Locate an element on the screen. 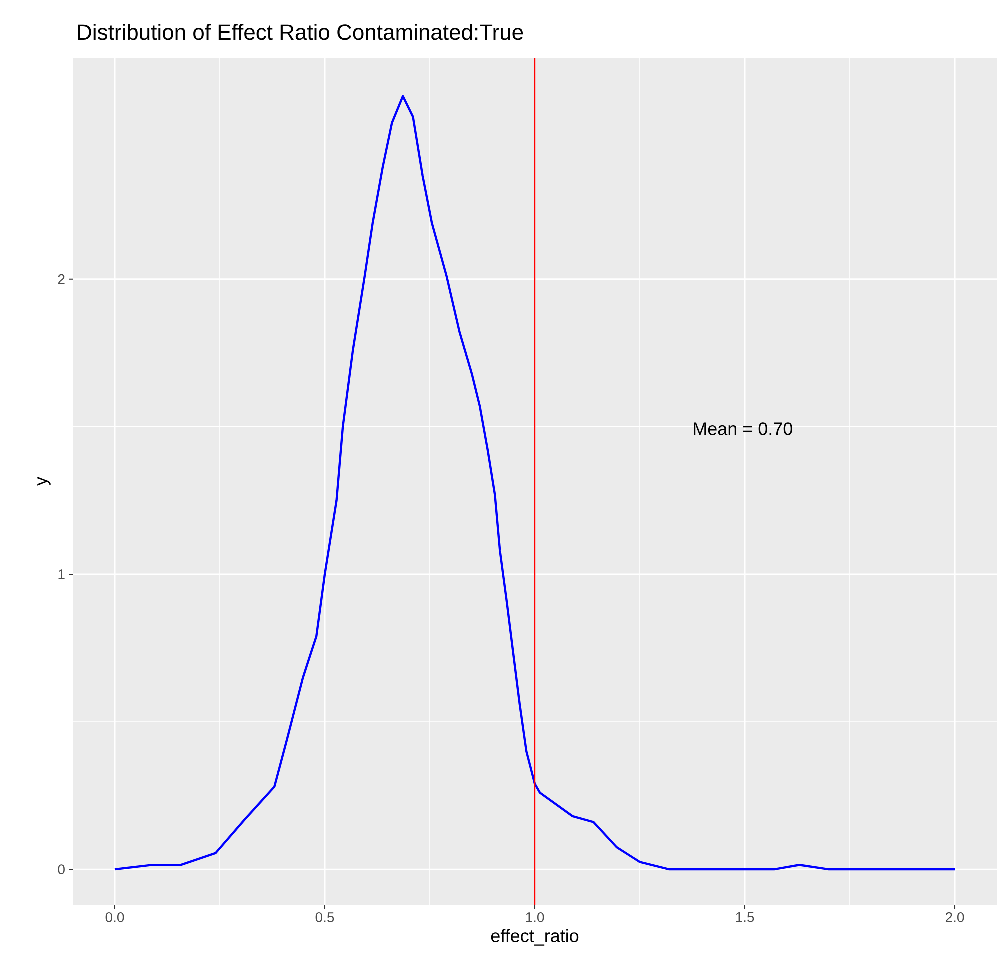 Image resolution: width=999 pixels, height=976 pixels. annotation: Mean = 0.70 is located at coordinates (743, 429).